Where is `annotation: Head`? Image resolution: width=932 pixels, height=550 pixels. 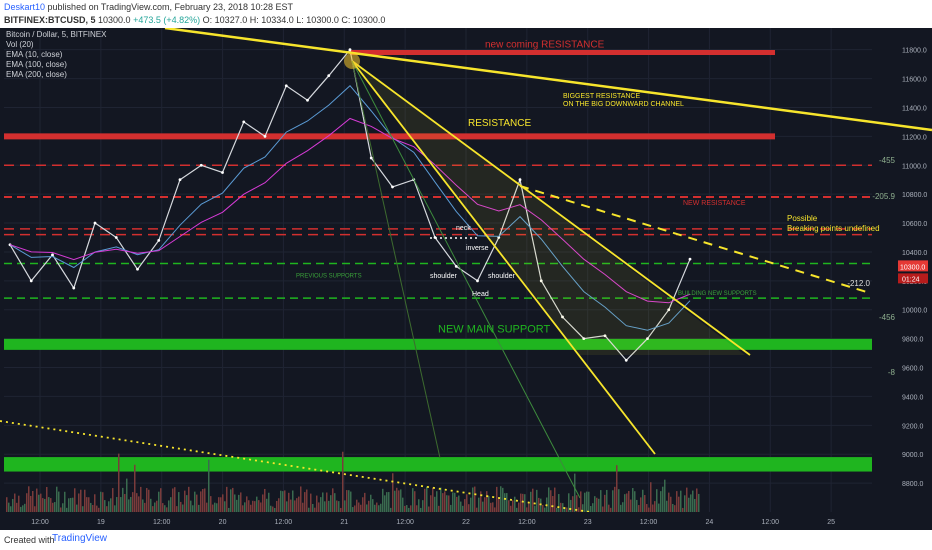 annotation: Head is located at coordinates (480, 294).